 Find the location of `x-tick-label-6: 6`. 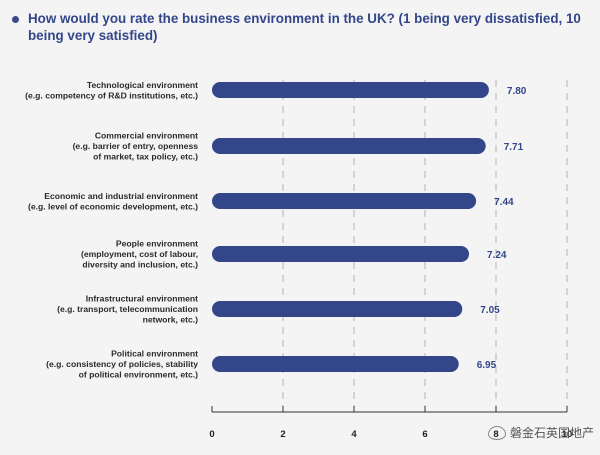

x-tick-label-6: 6 is located at coordinates (424, 434).